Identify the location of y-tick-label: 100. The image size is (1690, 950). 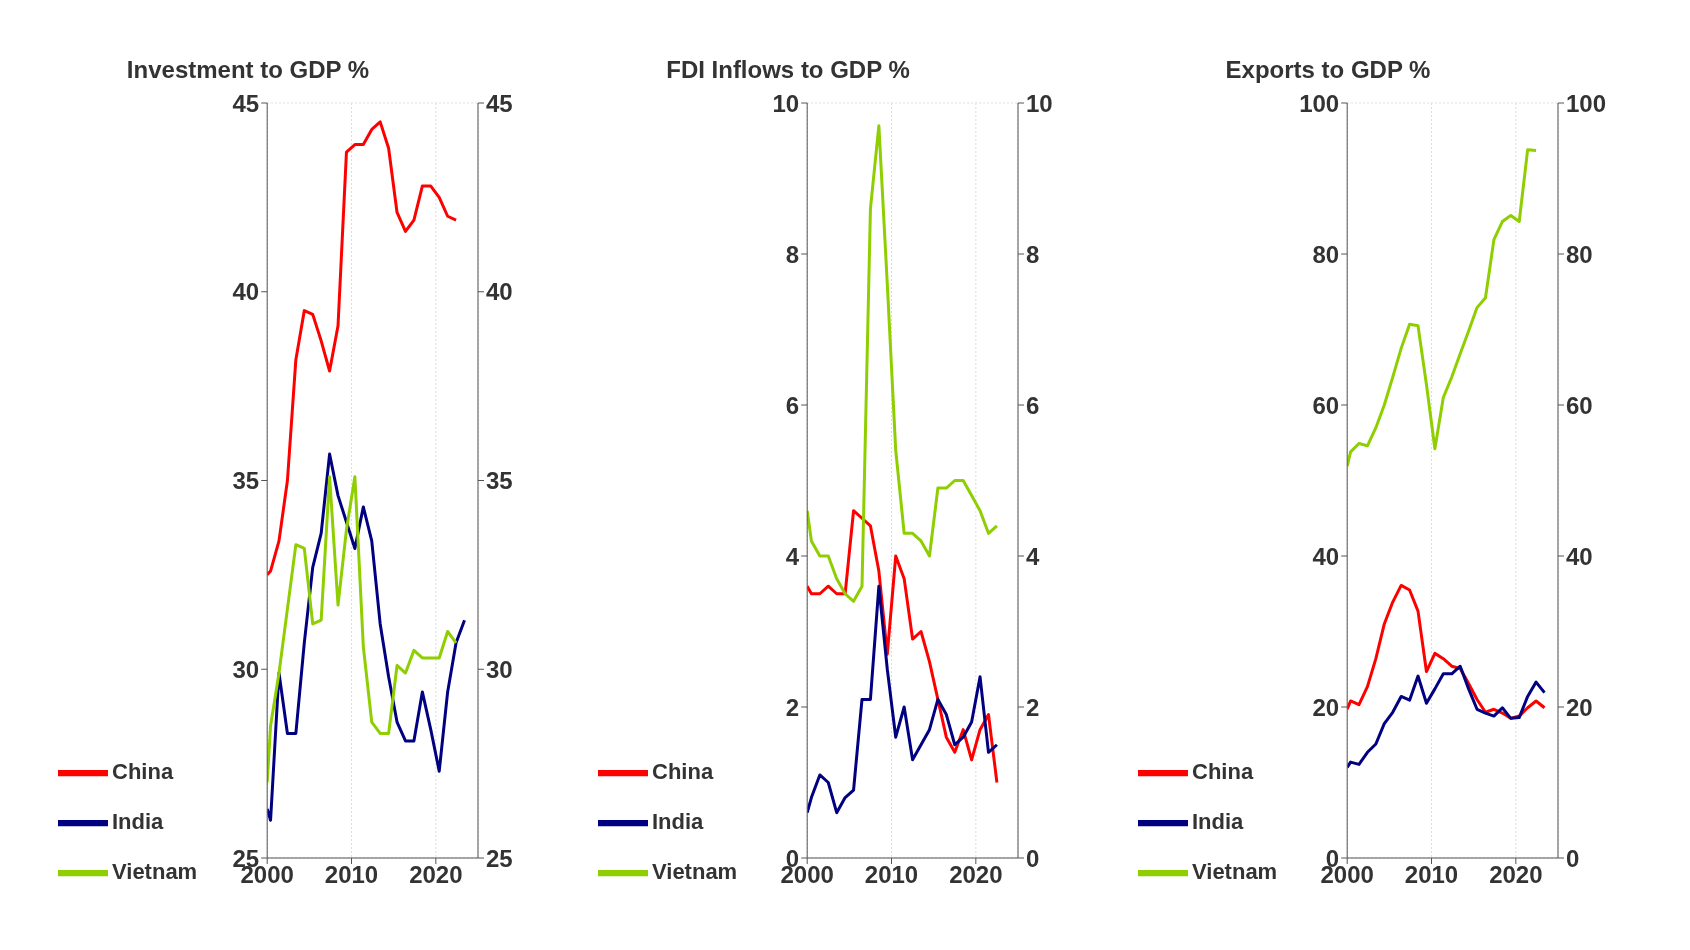
(1319, 103).